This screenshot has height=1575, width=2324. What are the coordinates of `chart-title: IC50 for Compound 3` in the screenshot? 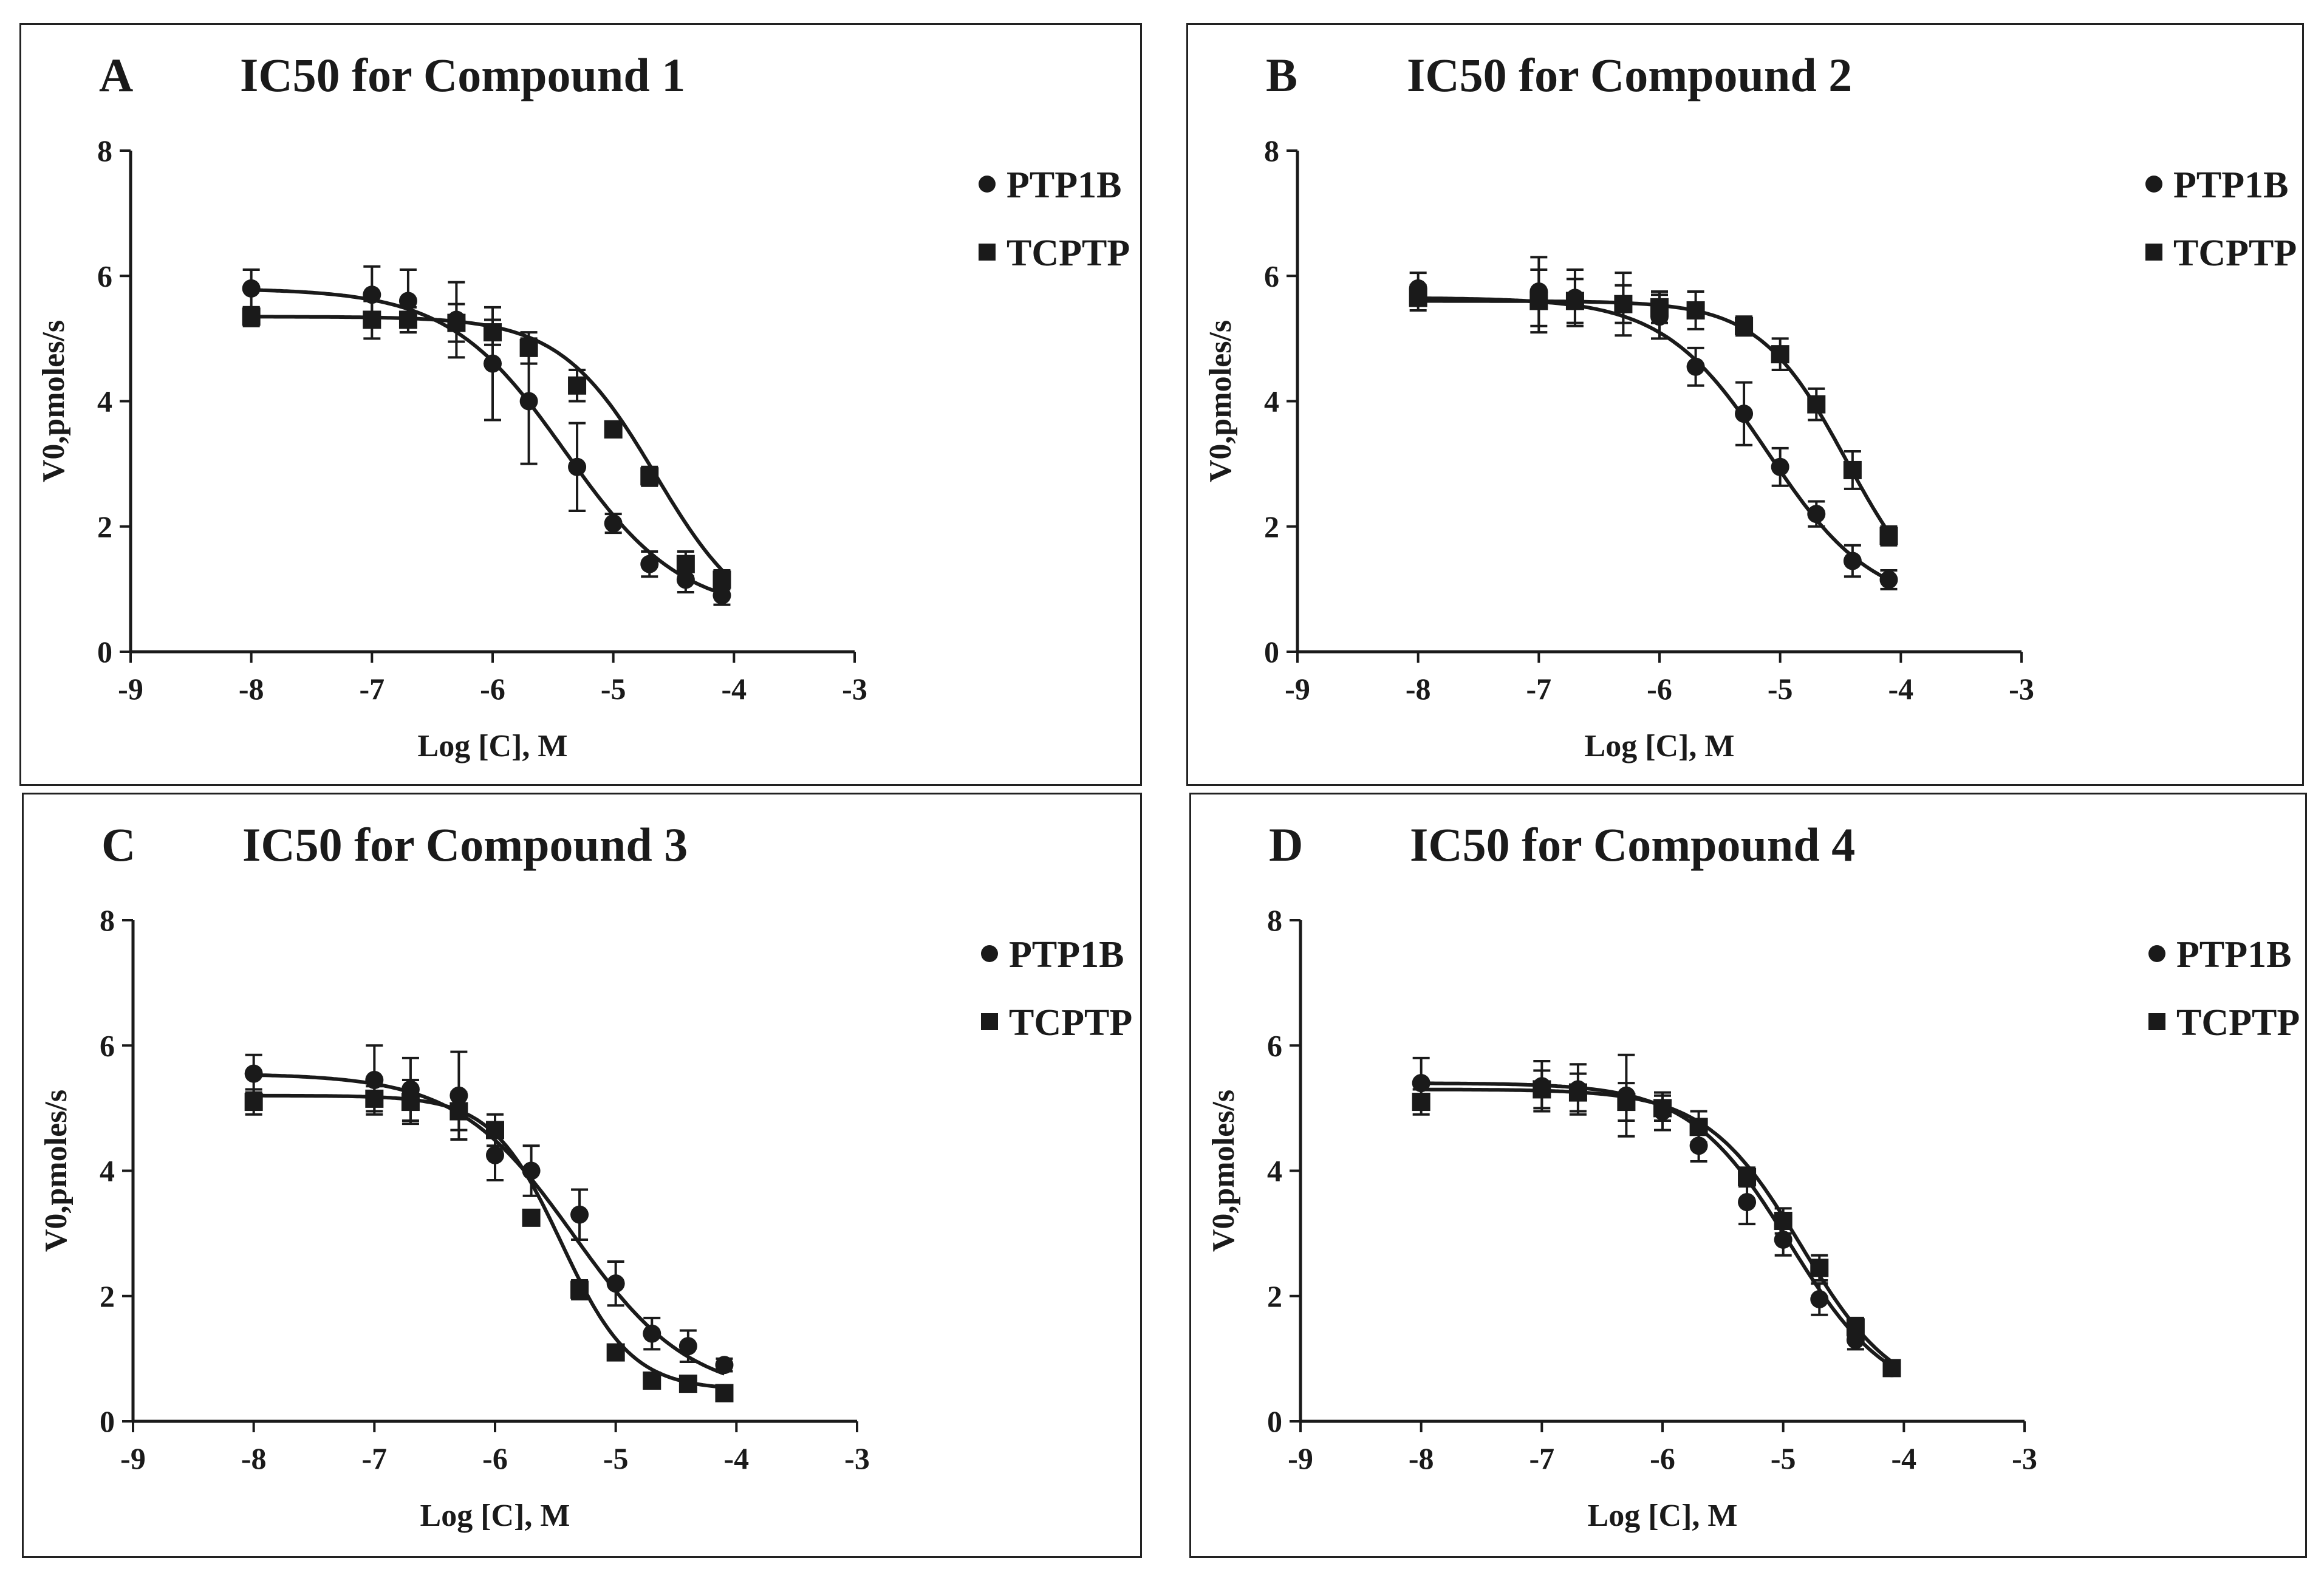 It's located at (465, 844).